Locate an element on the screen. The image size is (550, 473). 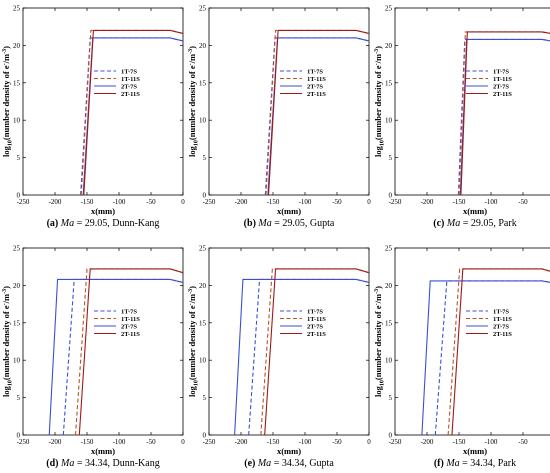
panel-caption: (d) Ma = 34.34, Dunn-Kang is located at coordinates (102, 463).